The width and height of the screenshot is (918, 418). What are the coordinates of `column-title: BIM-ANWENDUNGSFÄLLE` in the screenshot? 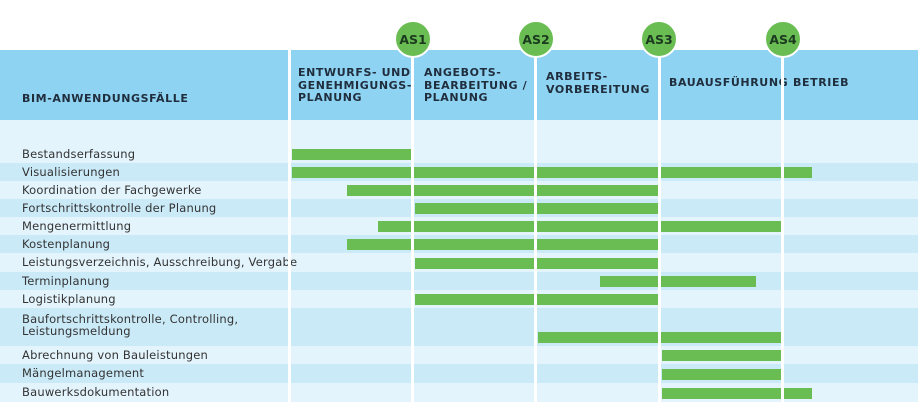 It's located at (105, 98).